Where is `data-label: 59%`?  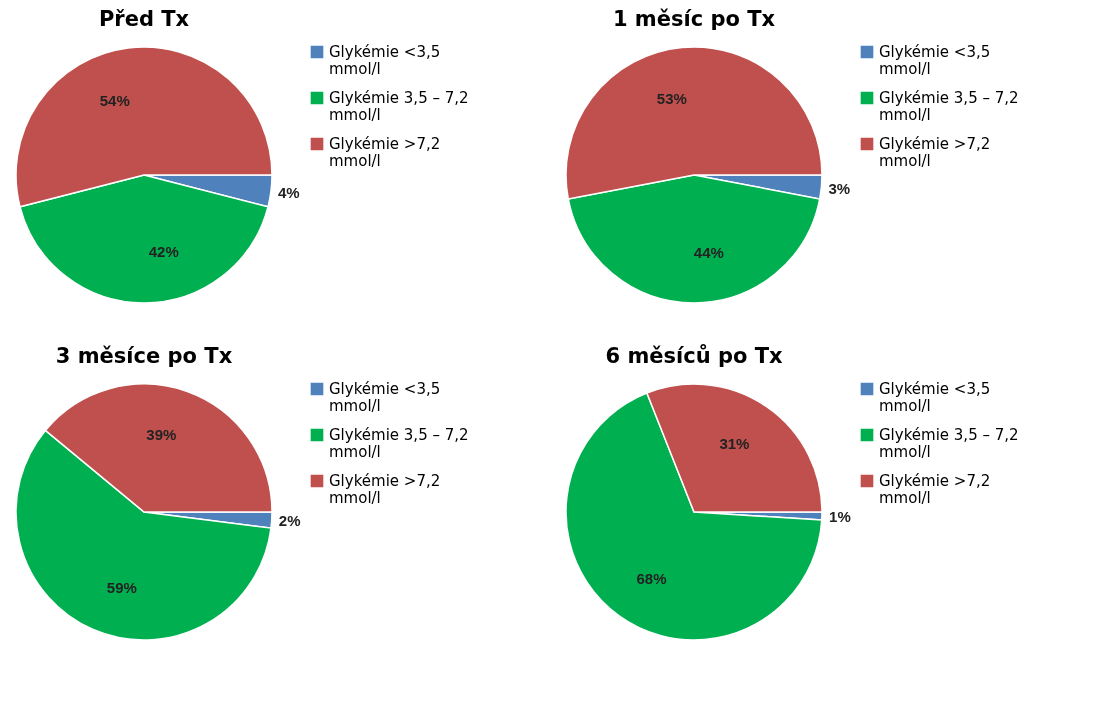
data-label: 59% is located at coordinates (121, 588).